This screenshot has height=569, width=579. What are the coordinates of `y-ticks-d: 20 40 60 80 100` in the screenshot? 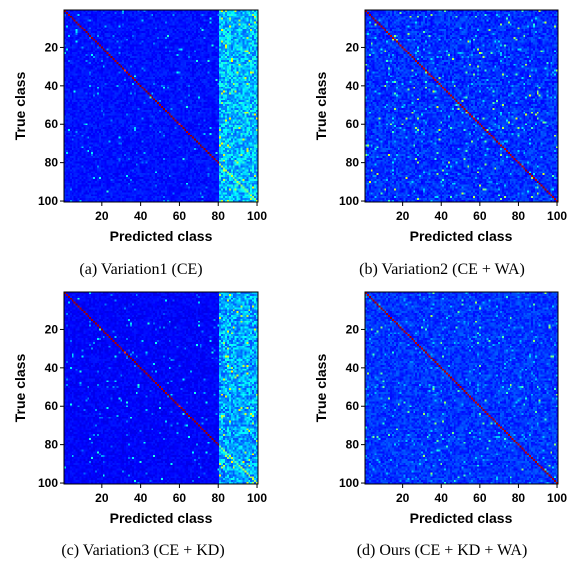 It's located at (352, 406).